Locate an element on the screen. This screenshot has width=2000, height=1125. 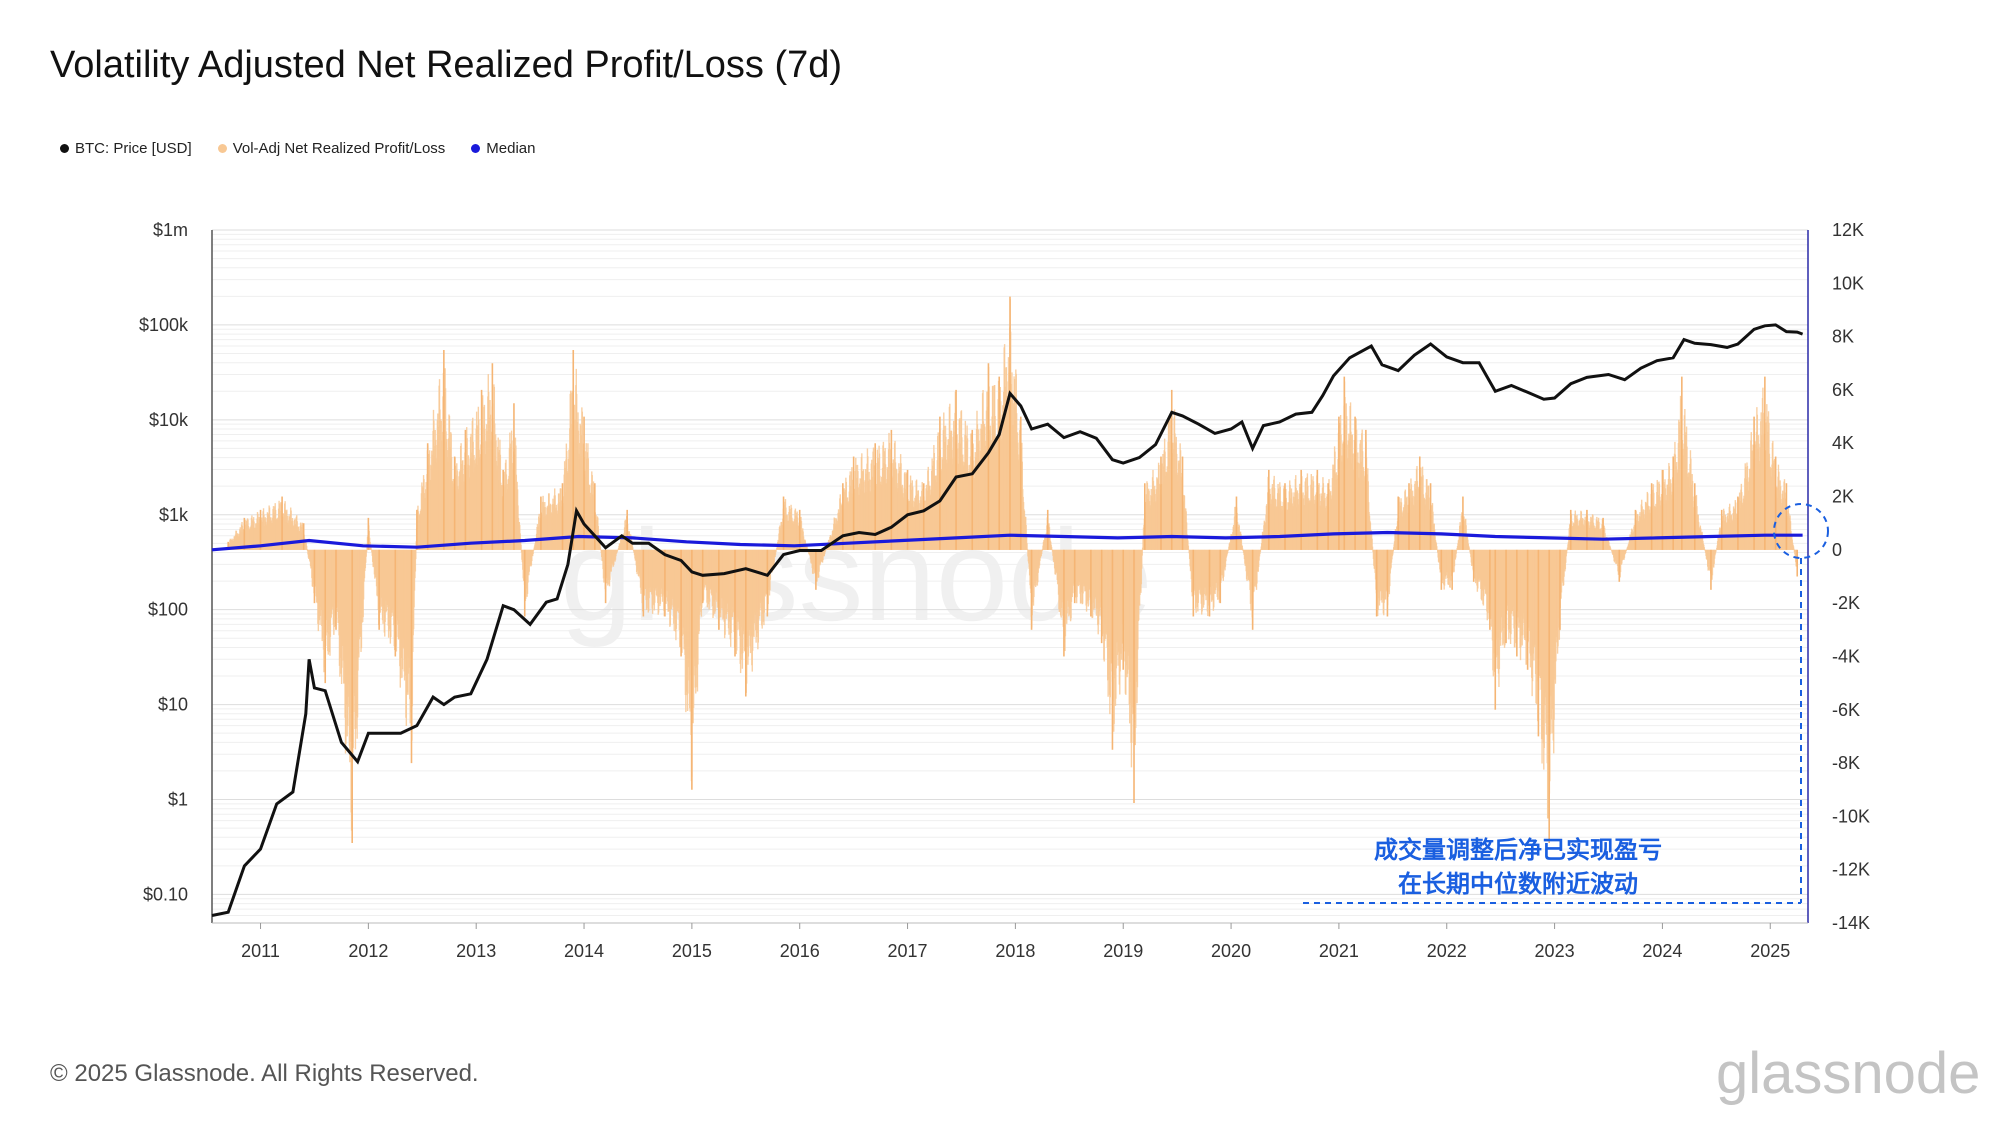
left-tick-label: $1k is located at coordinates (174, 515).